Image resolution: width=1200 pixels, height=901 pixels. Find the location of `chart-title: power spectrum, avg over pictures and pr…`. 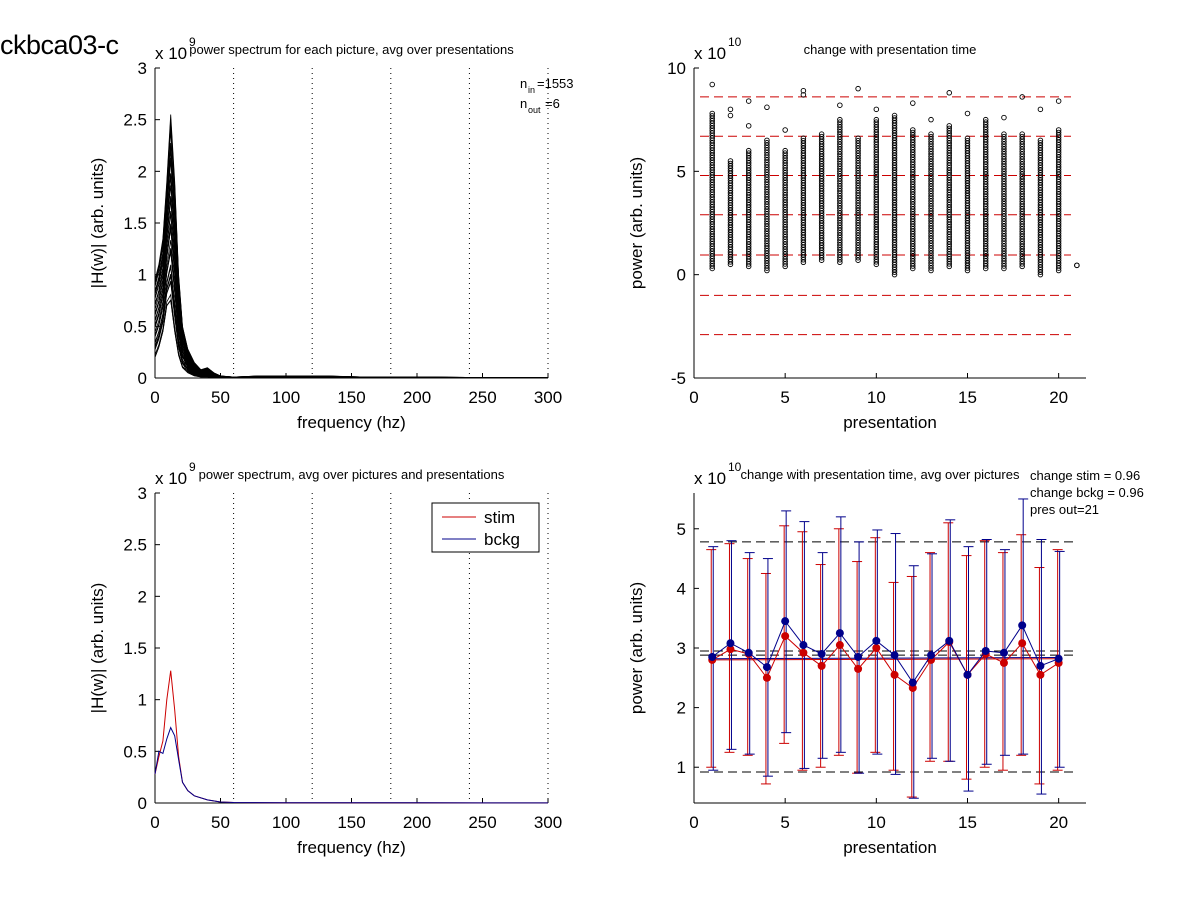

chart-title: power spectrum, avg over pictures and pr… is located at coordinates (352, 474).